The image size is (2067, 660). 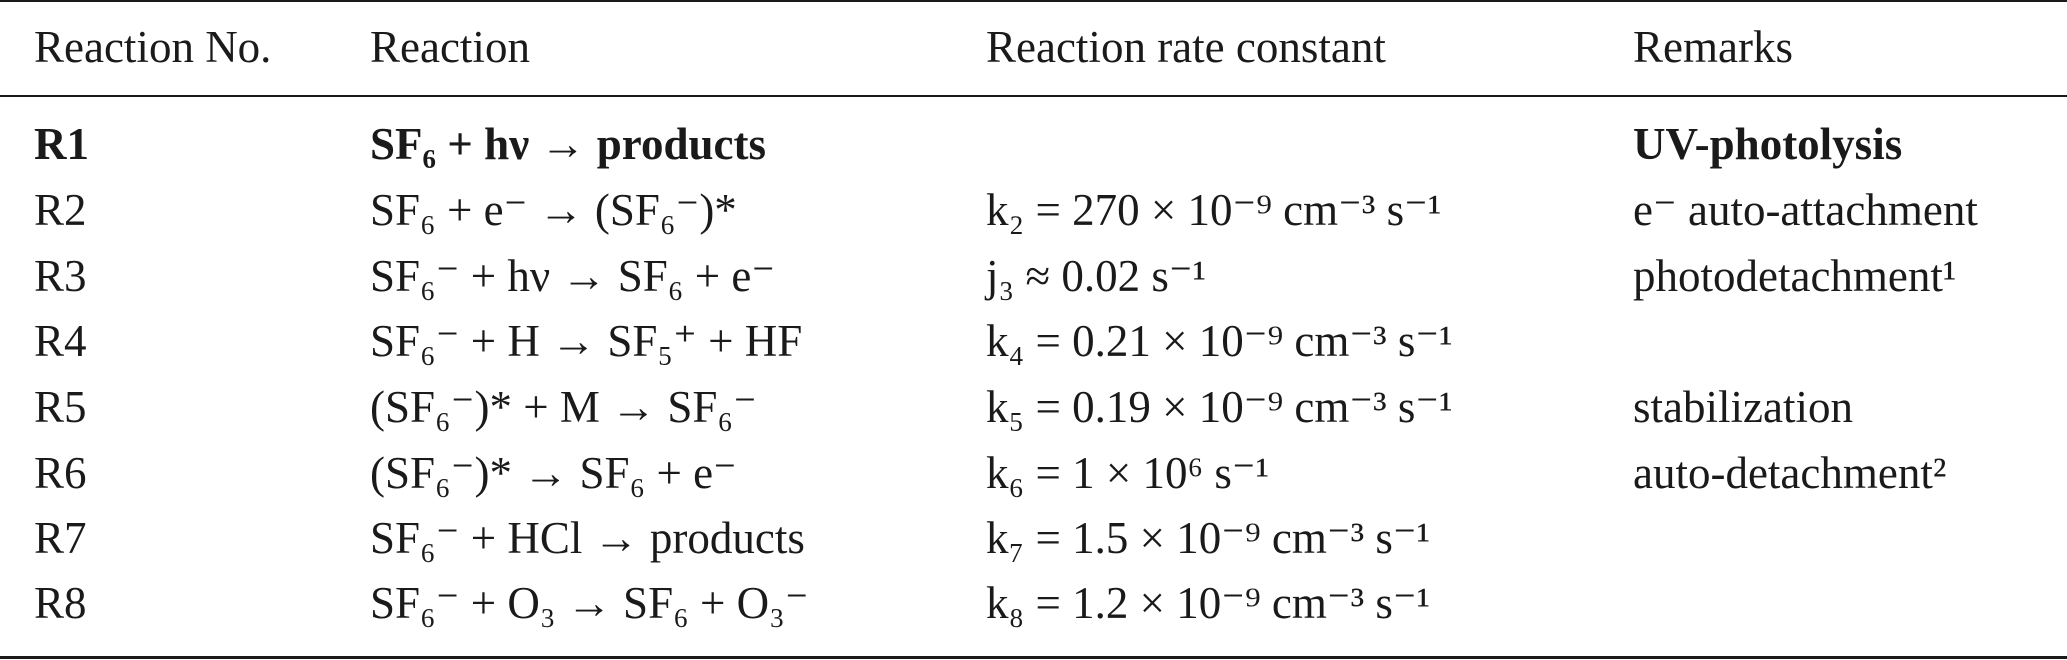 I want to click on rate-constant: k₆ = 1 × 10⁶ s⁻¹, so click(x=1128, y=473).